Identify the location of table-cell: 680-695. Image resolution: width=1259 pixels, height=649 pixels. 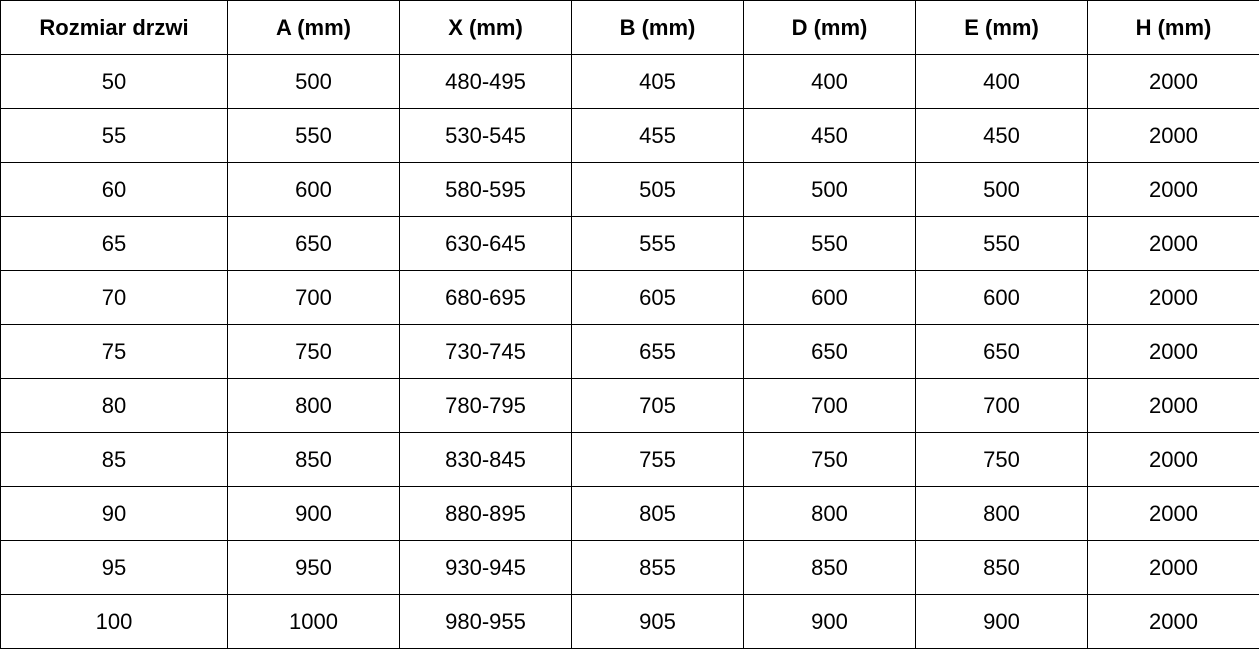
(485, 297).